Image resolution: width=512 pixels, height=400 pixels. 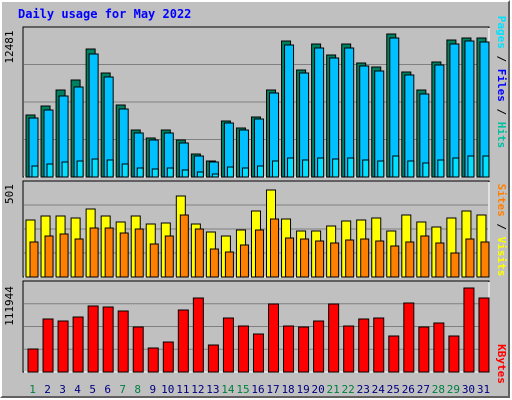 I want to click on day-label-17: 17, so click(x=272, y=389).